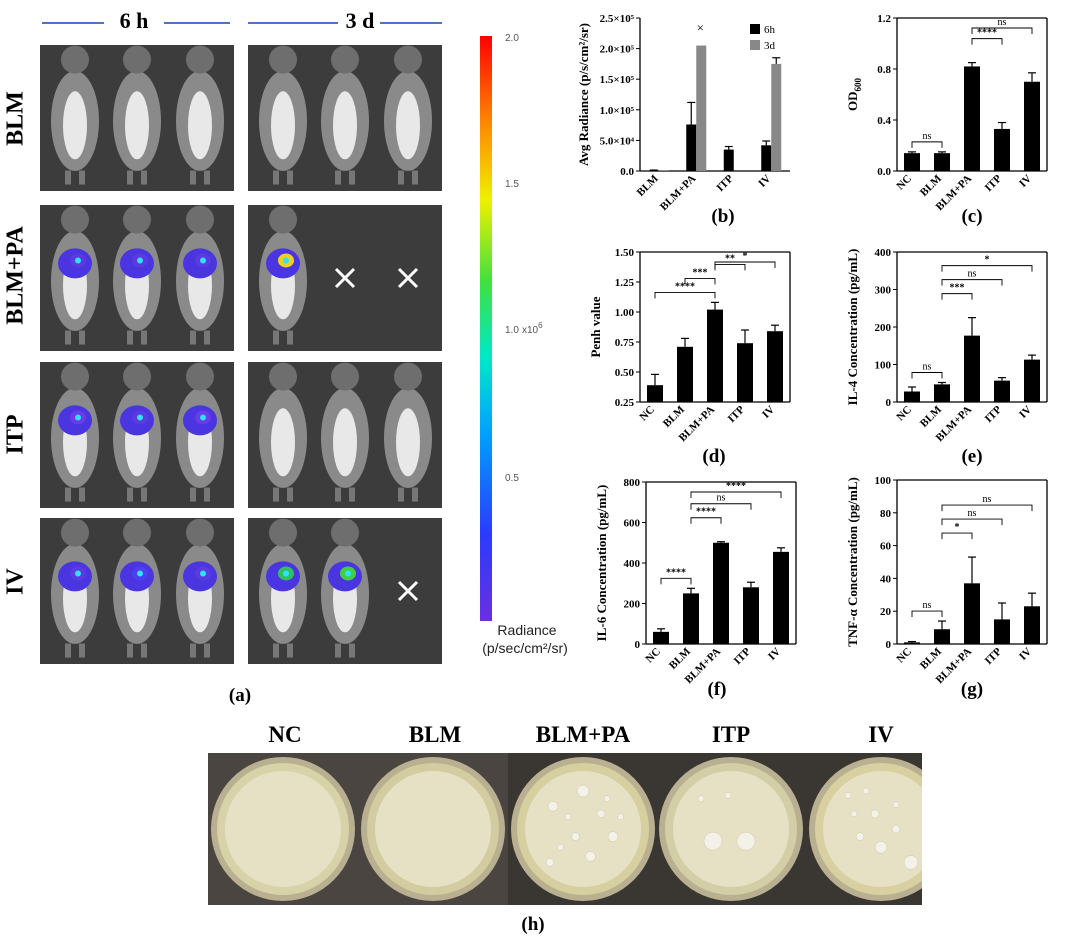 The height and width of the screenshot is (945, 1065). I want to click on colorbar-tick-1-5: 1.5, so click(512, 184).